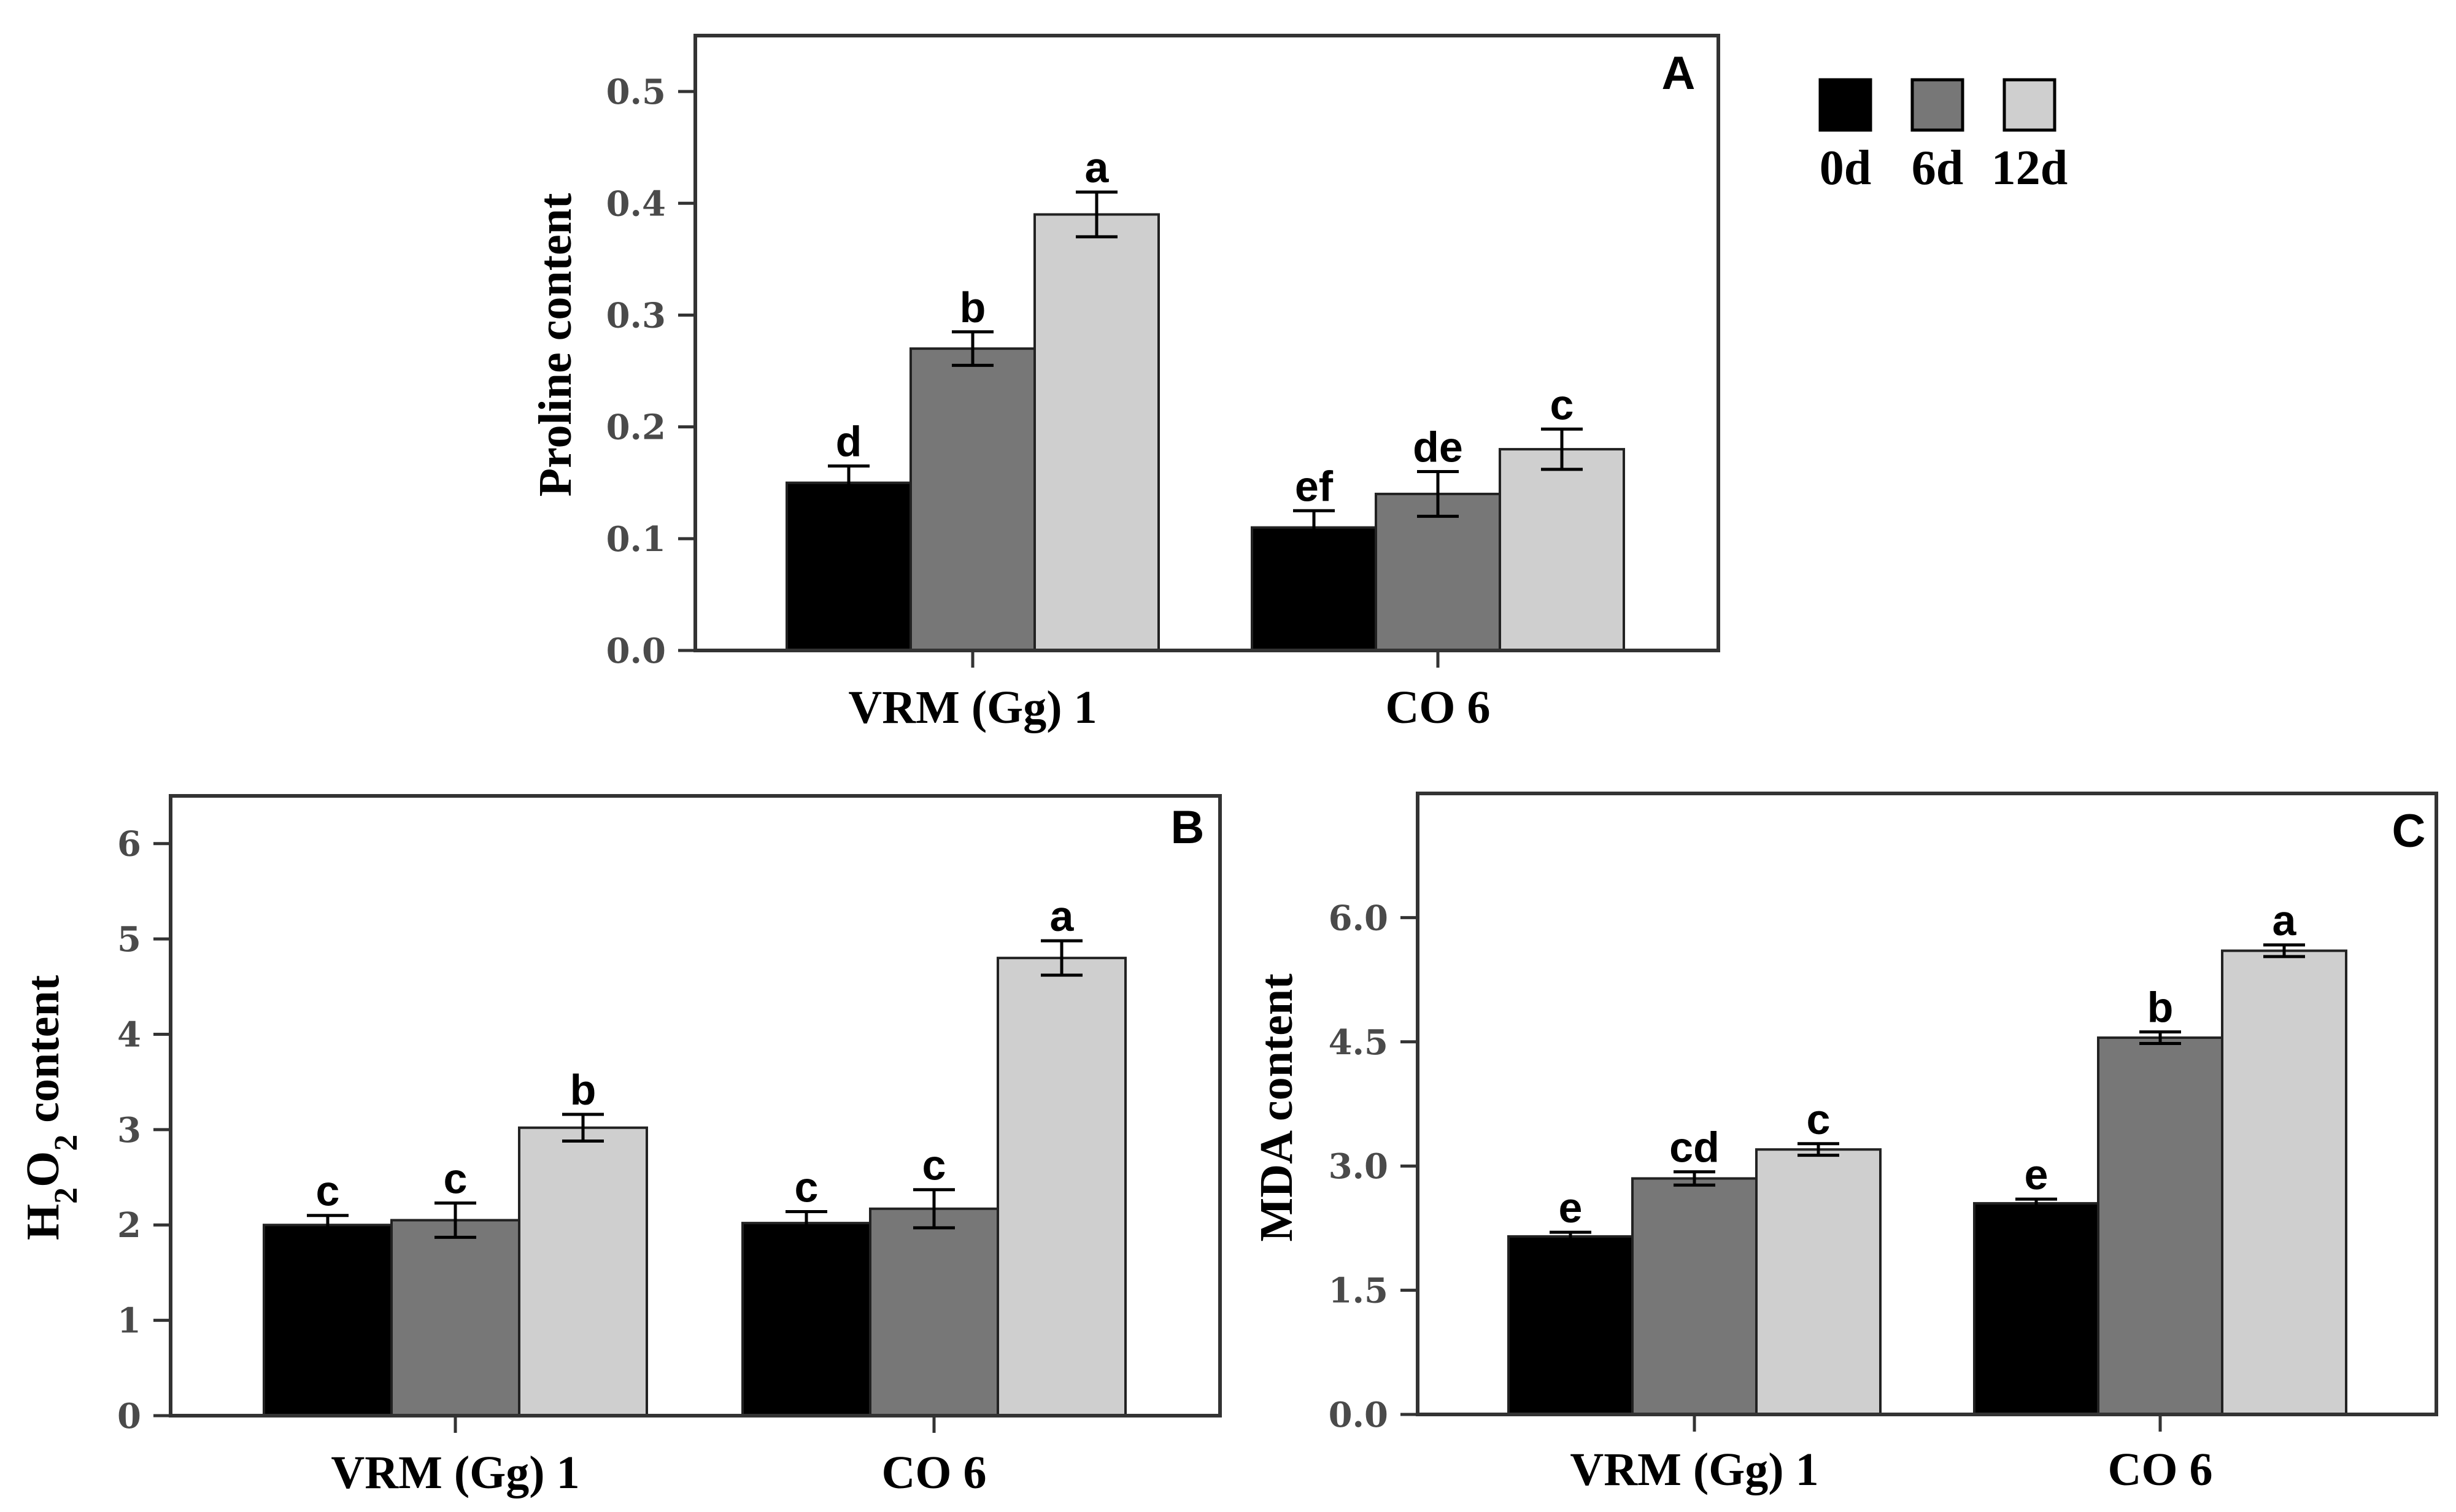 The height and width of the screenshot is (1512, 2456). What do you see at coordinates (1358, 918) in the screenshot?
I see `panel-c-y-tick-label: 6.0` at bounding box center [1358, 918].